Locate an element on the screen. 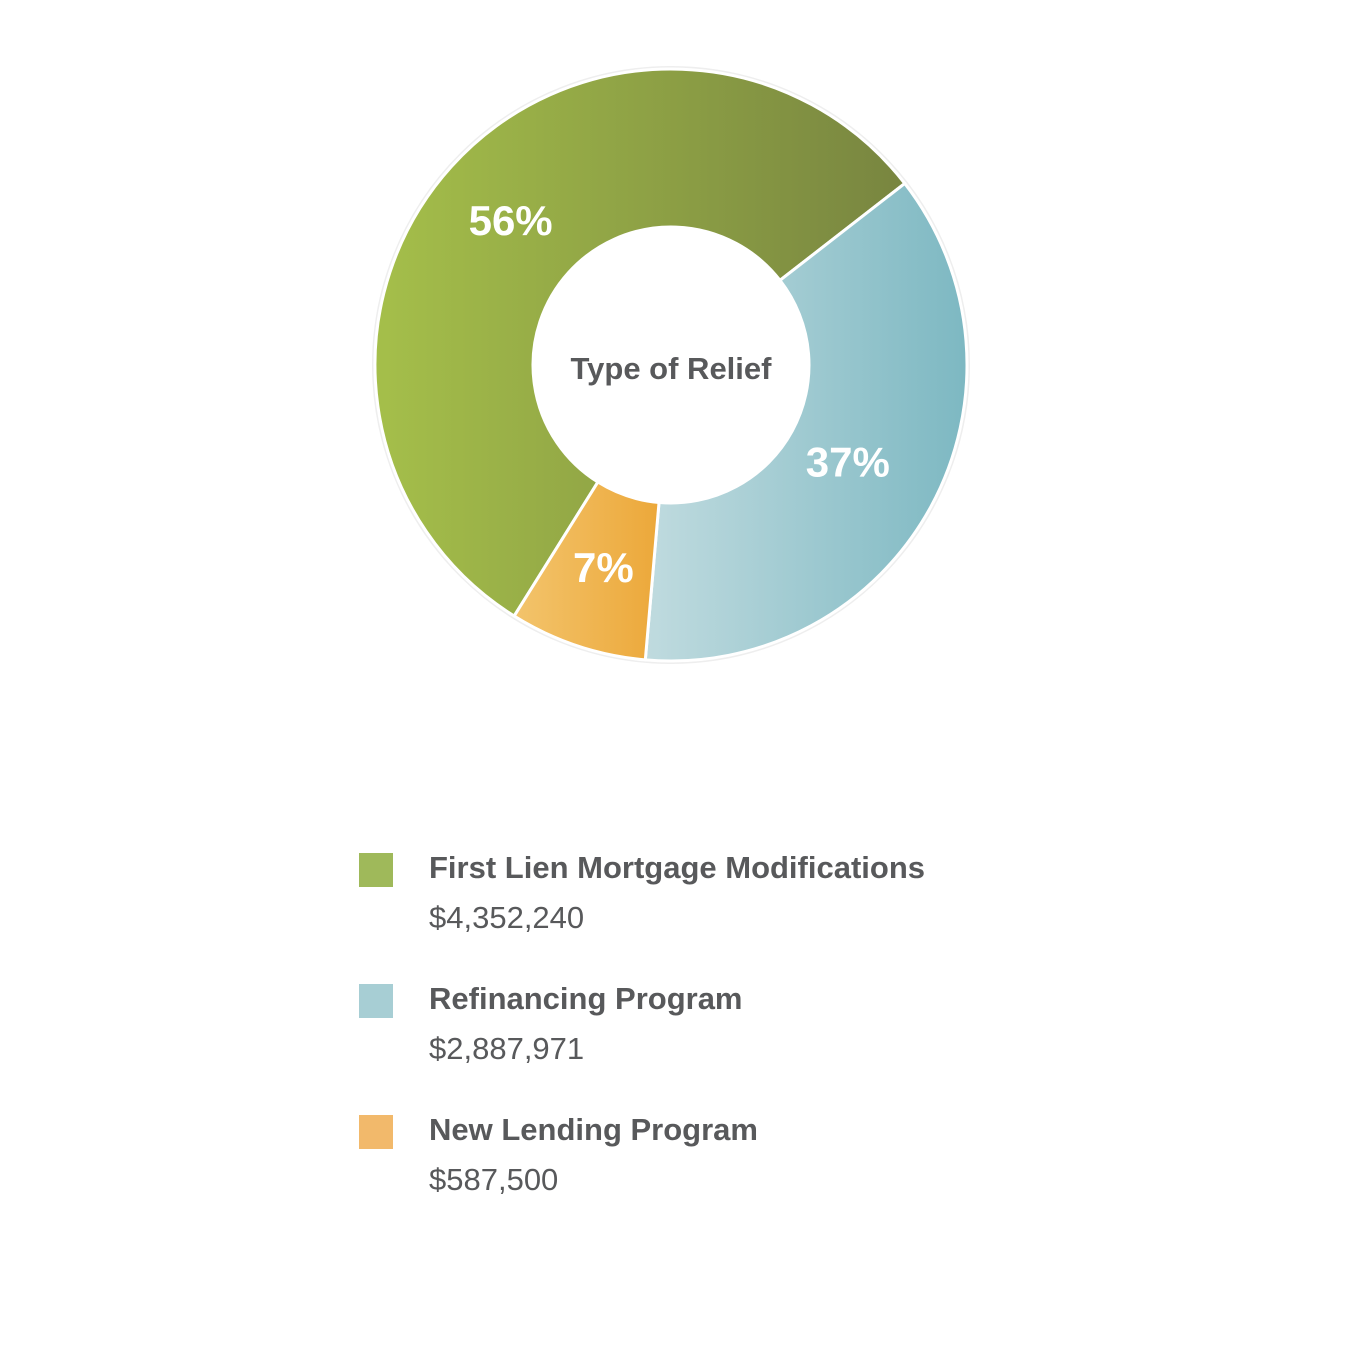  legend-swatch-first-lien is located at coordinates (376, 870).